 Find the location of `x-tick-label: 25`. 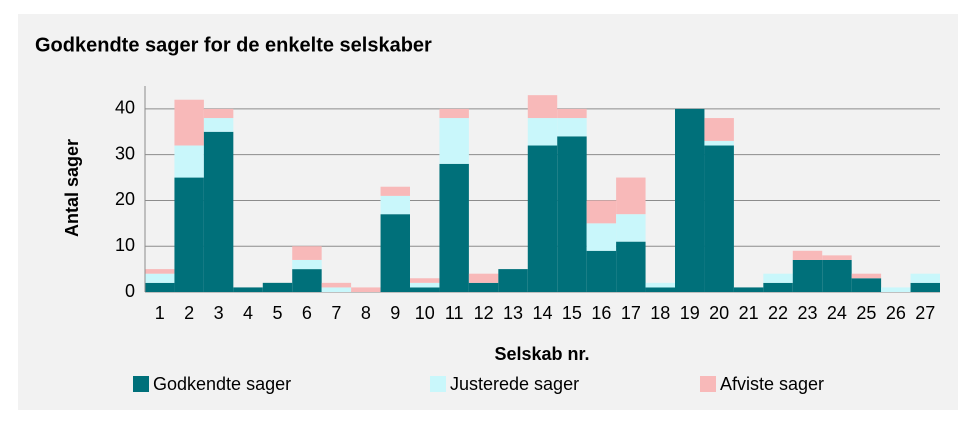

x-tick-label: 25 is located at coordinates (866, 313).